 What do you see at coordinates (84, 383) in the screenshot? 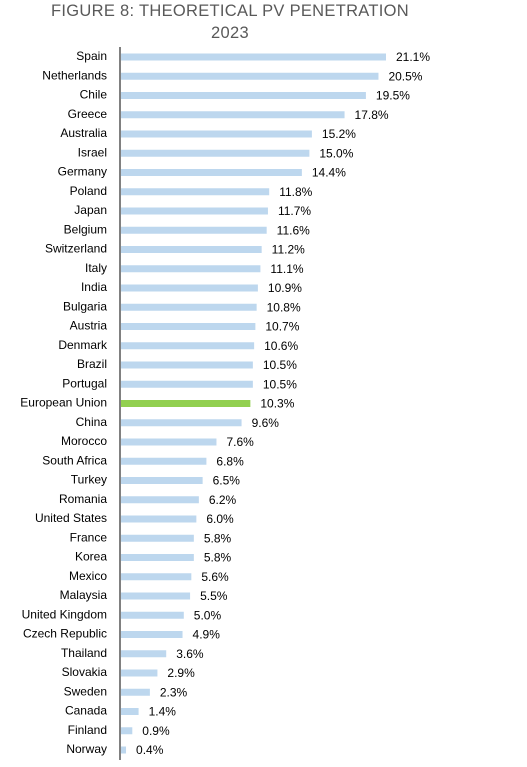
I see `category-label: Portugal` at bounding box center [84, 383].